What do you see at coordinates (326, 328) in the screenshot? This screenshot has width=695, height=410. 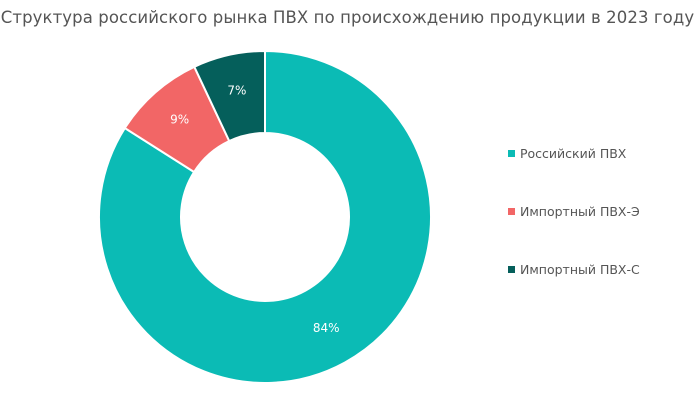 I see `slice-value-label: 84%` at bounding box center [326, 328].